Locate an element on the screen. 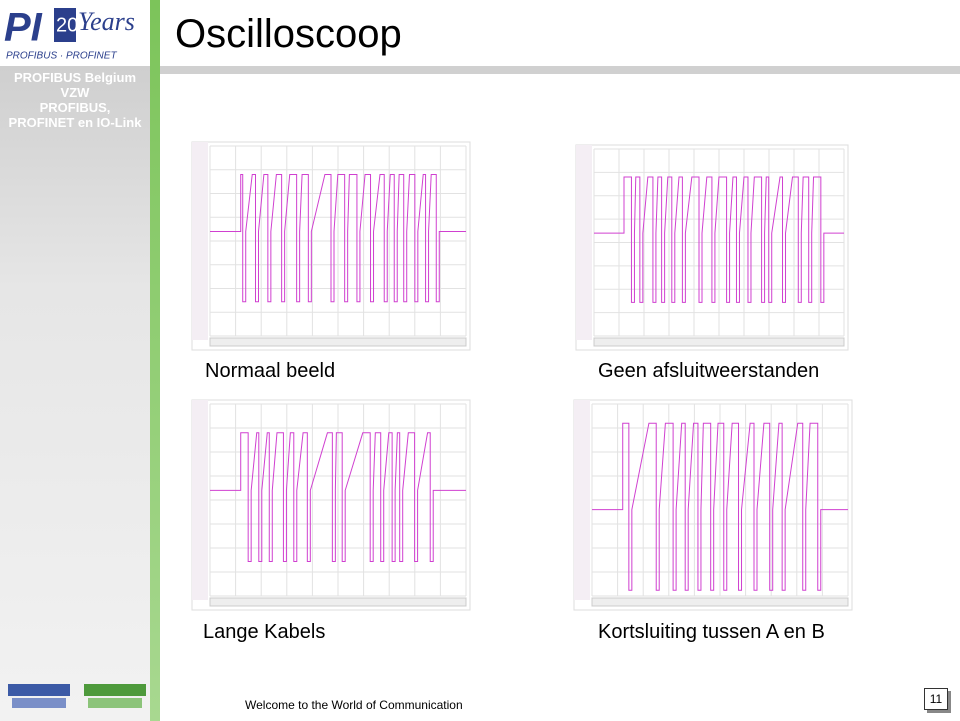  logo-years-number: 20 is located at coordinates (67, 25).